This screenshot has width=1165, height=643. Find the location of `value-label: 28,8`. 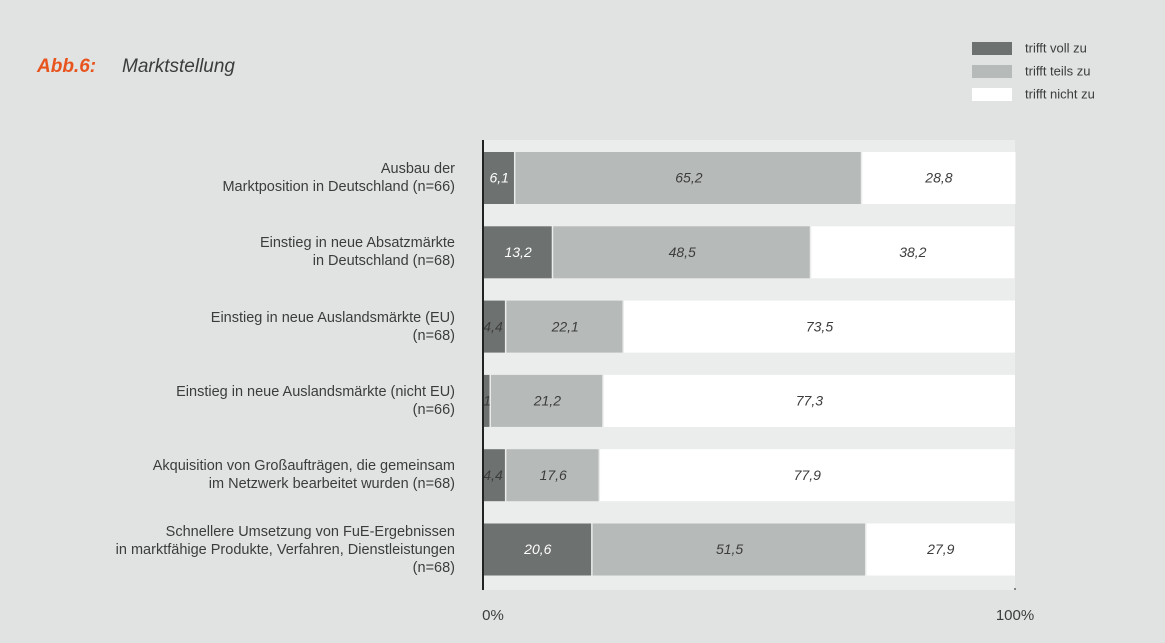

value-label: 28,8 is located at coordinates (938, 178).